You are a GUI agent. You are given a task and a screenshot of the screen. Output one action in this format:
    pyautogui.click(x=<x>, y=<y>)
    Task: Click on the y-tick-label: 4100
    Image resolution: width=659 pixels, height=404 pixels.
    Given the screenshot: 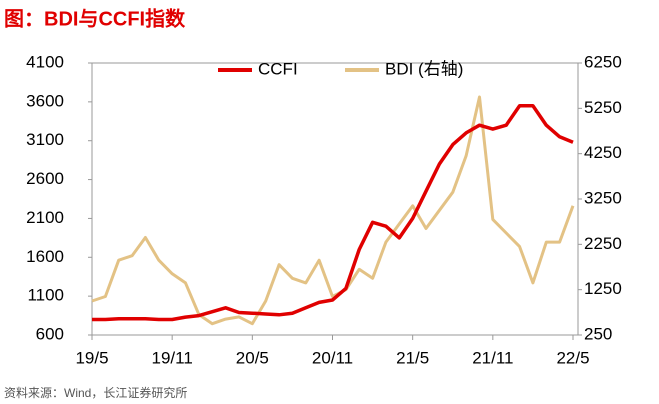 What is the action you would take?
    pyautogui.click(x=45, y=61)
    